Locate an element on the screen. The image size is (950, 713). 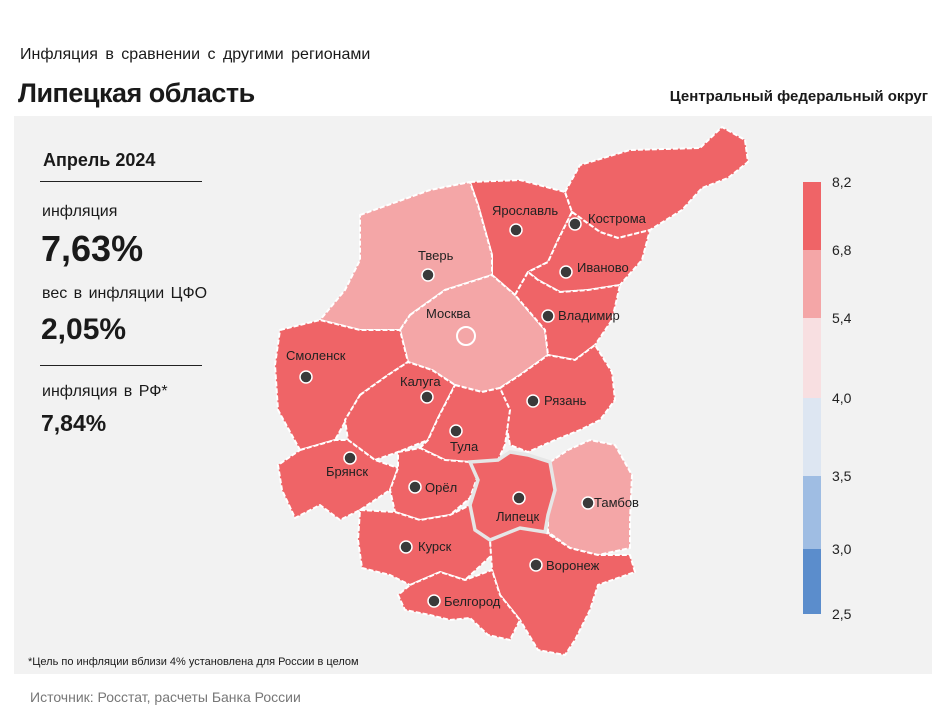
region-belgorod is located at coordinates (459, 605).